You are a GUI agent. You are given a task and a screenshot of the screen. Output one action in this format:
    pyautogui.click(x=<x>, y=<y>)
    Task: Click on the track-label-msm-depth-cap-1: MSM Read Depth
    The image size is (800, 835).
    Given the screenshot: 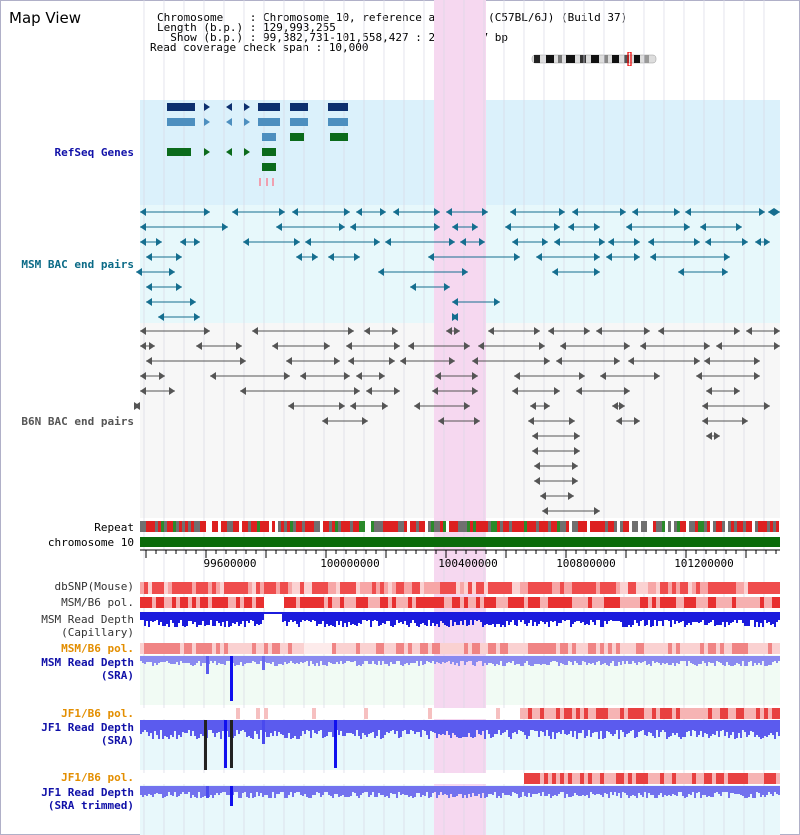 What is the action you would take?
    pyautogui.click(x=87, y=619)
    